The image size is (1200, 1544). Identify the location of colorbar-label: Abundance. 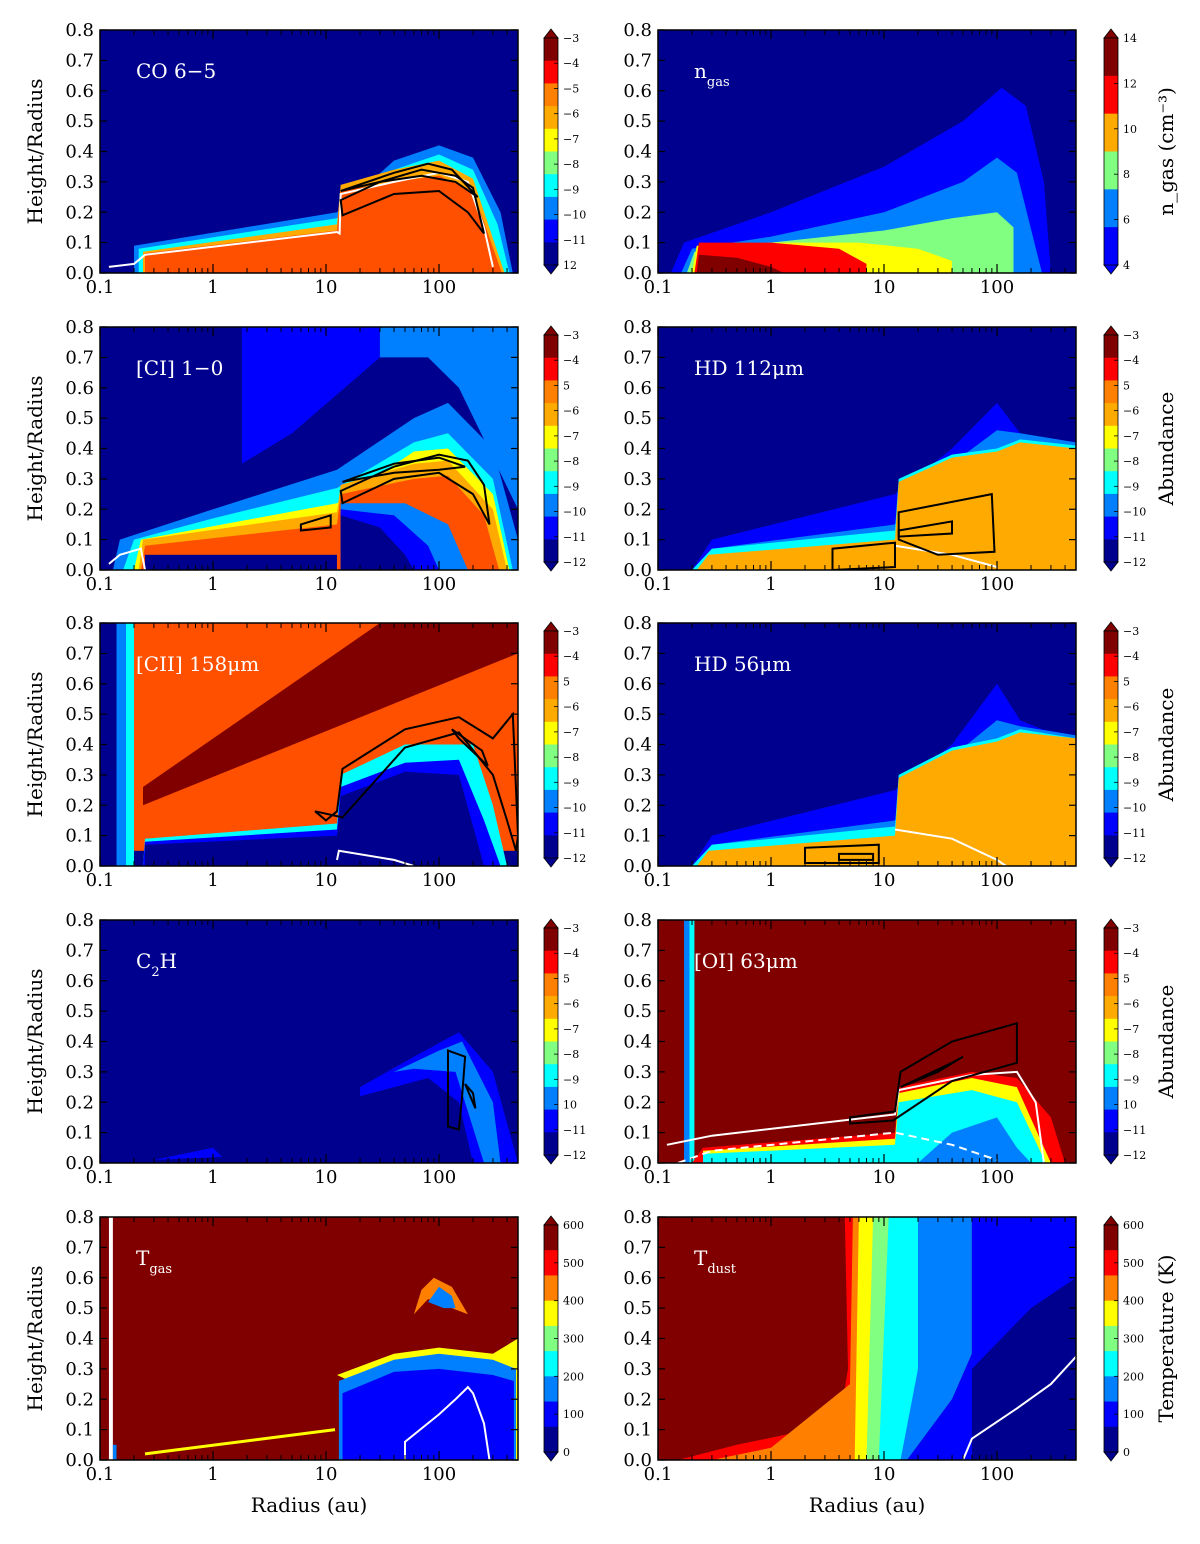
(1166, 1042).